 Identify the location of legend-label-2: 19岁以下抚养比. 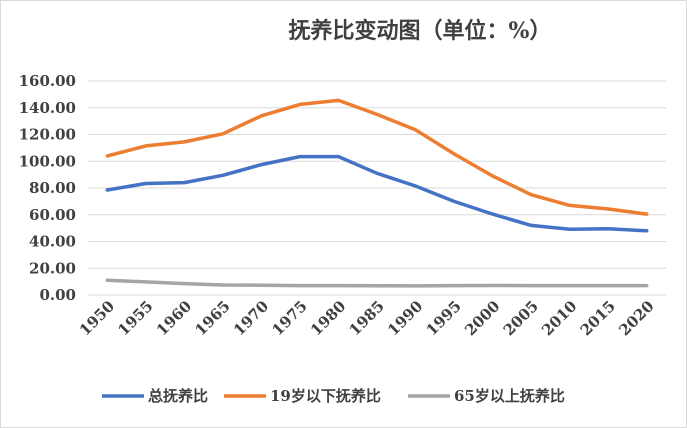
(325, 396).